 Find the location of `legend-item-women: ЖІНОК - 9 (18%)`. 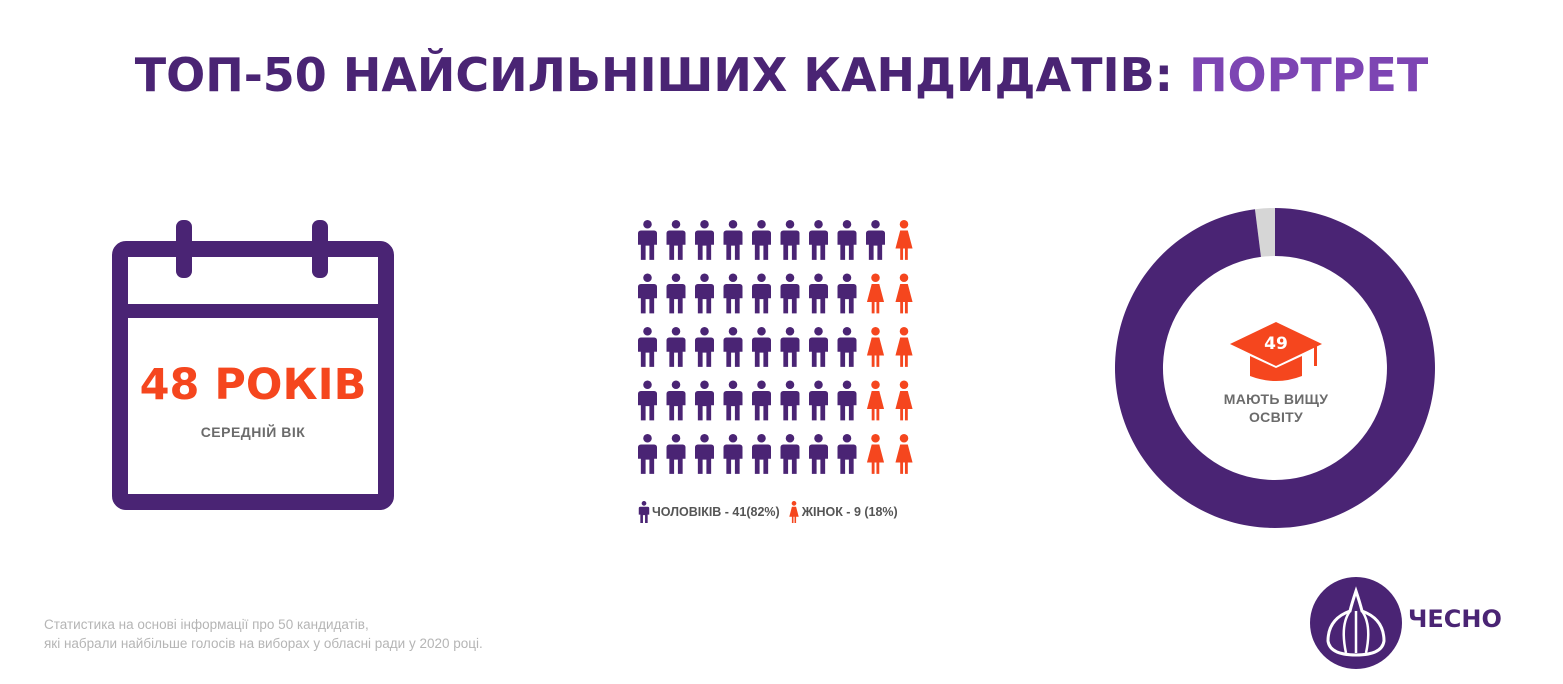

legend-item-women: ЖІНОК - 9 (18%) is located at coordinates (843, 512).